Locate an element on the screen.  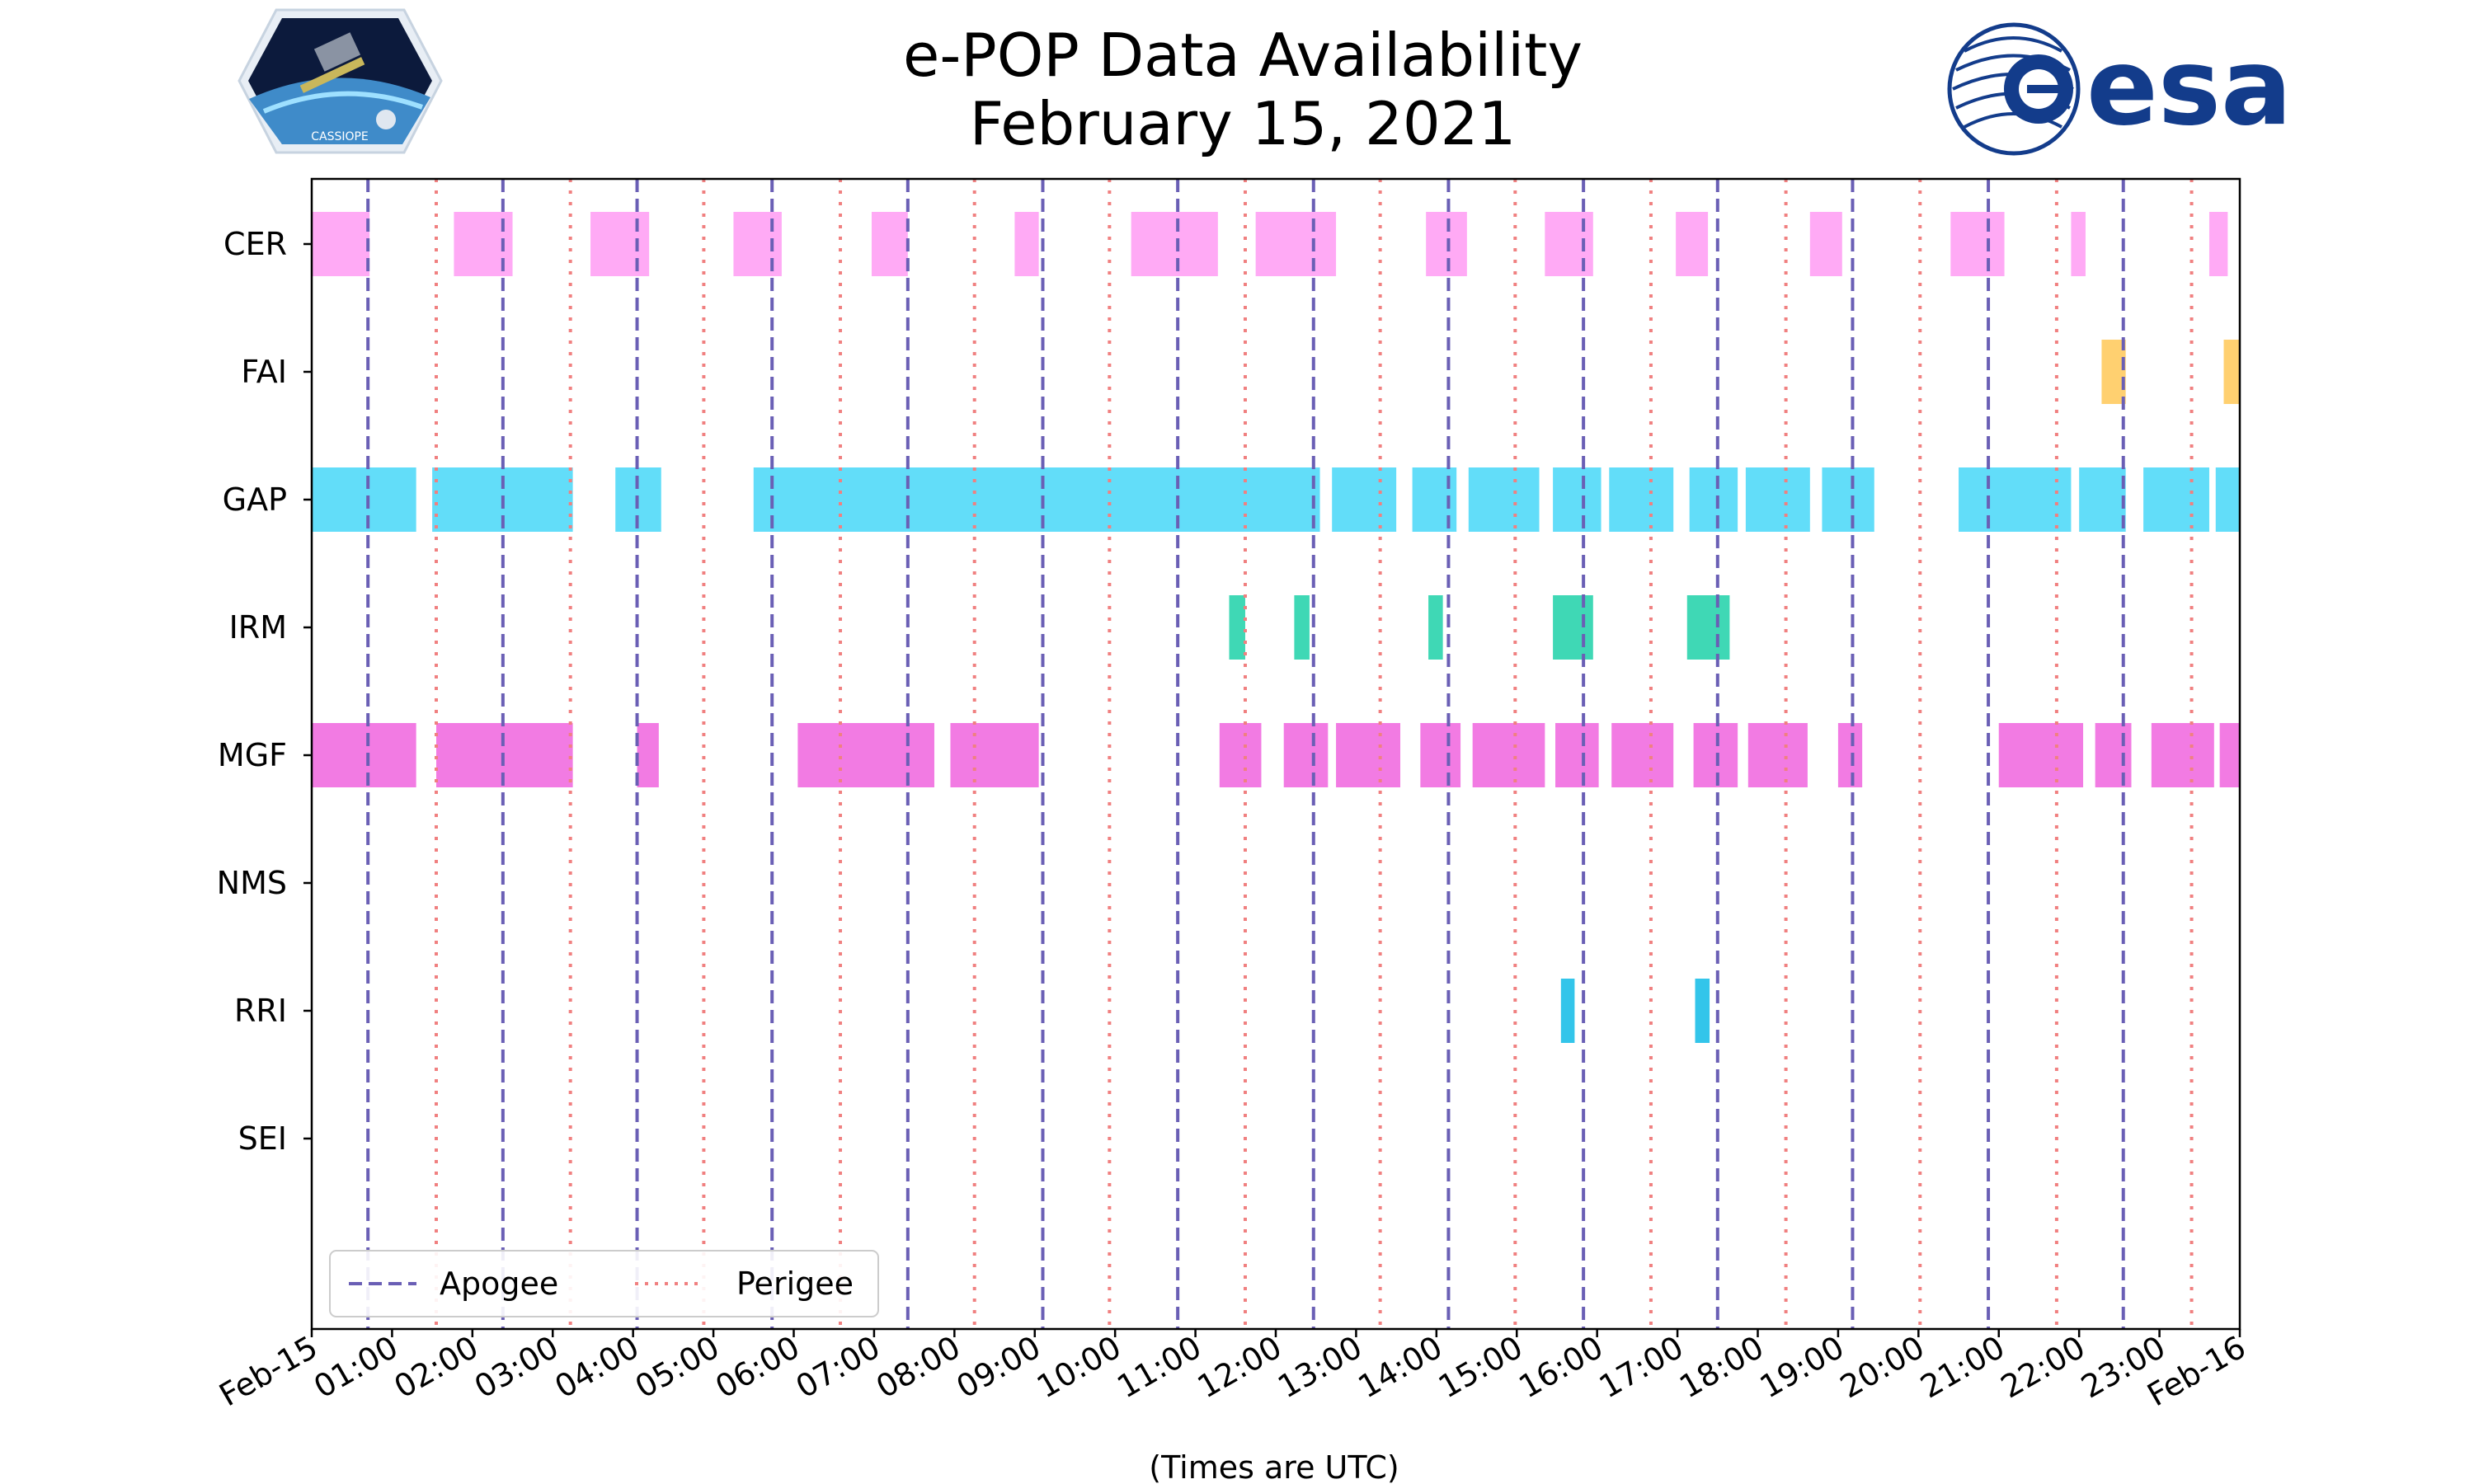
x-tick-label-8: 08:00 is located at coordinates (918, 1367).